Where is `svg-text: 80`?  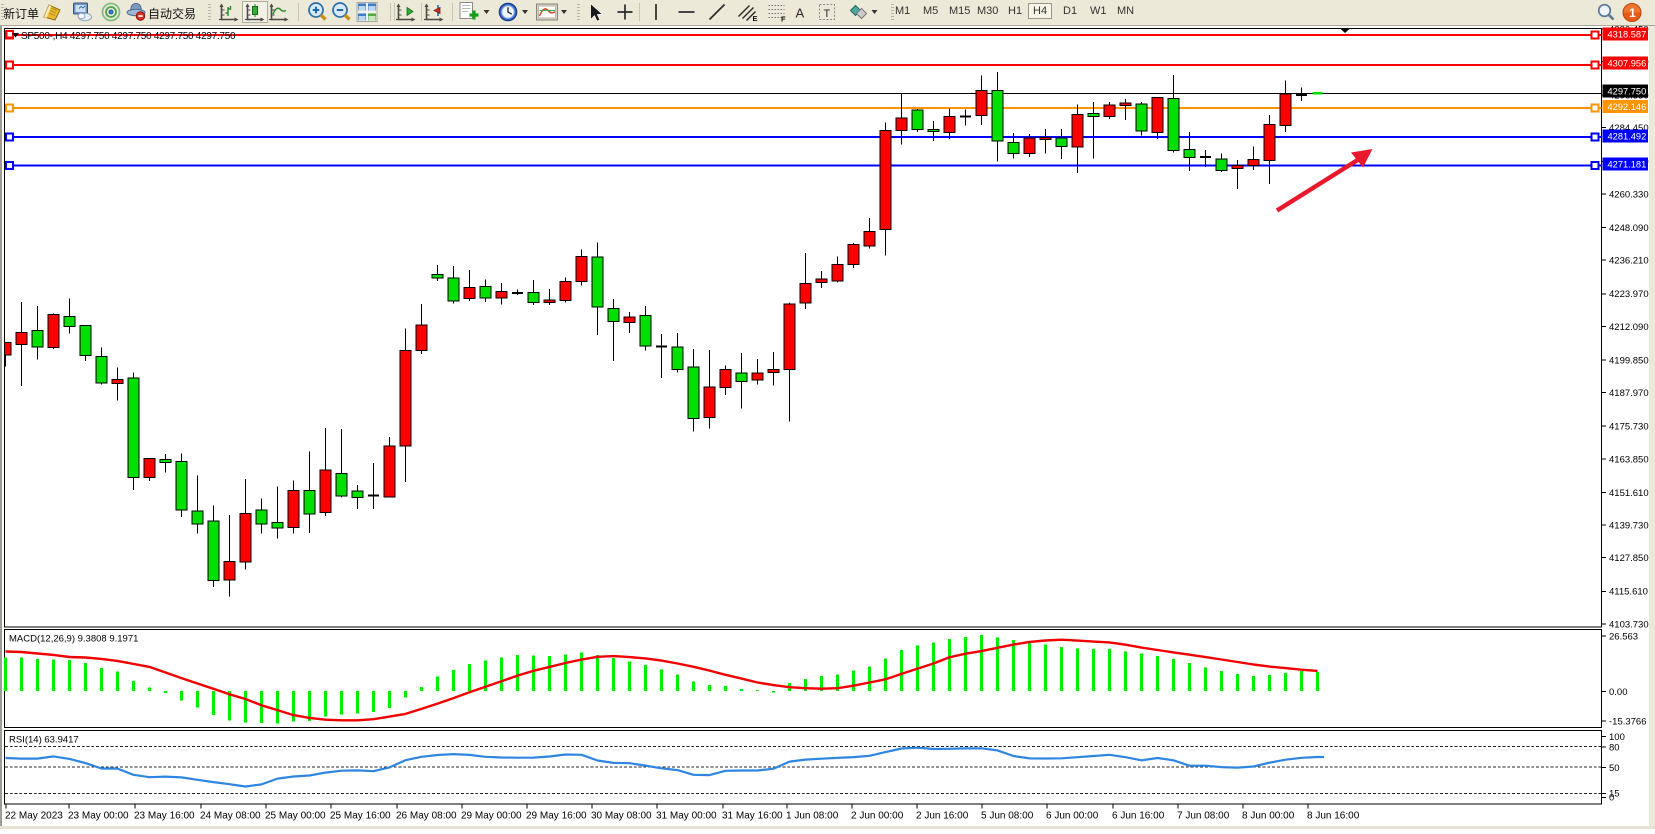
svg-text: 80 is located at coordinates (1614, 747).